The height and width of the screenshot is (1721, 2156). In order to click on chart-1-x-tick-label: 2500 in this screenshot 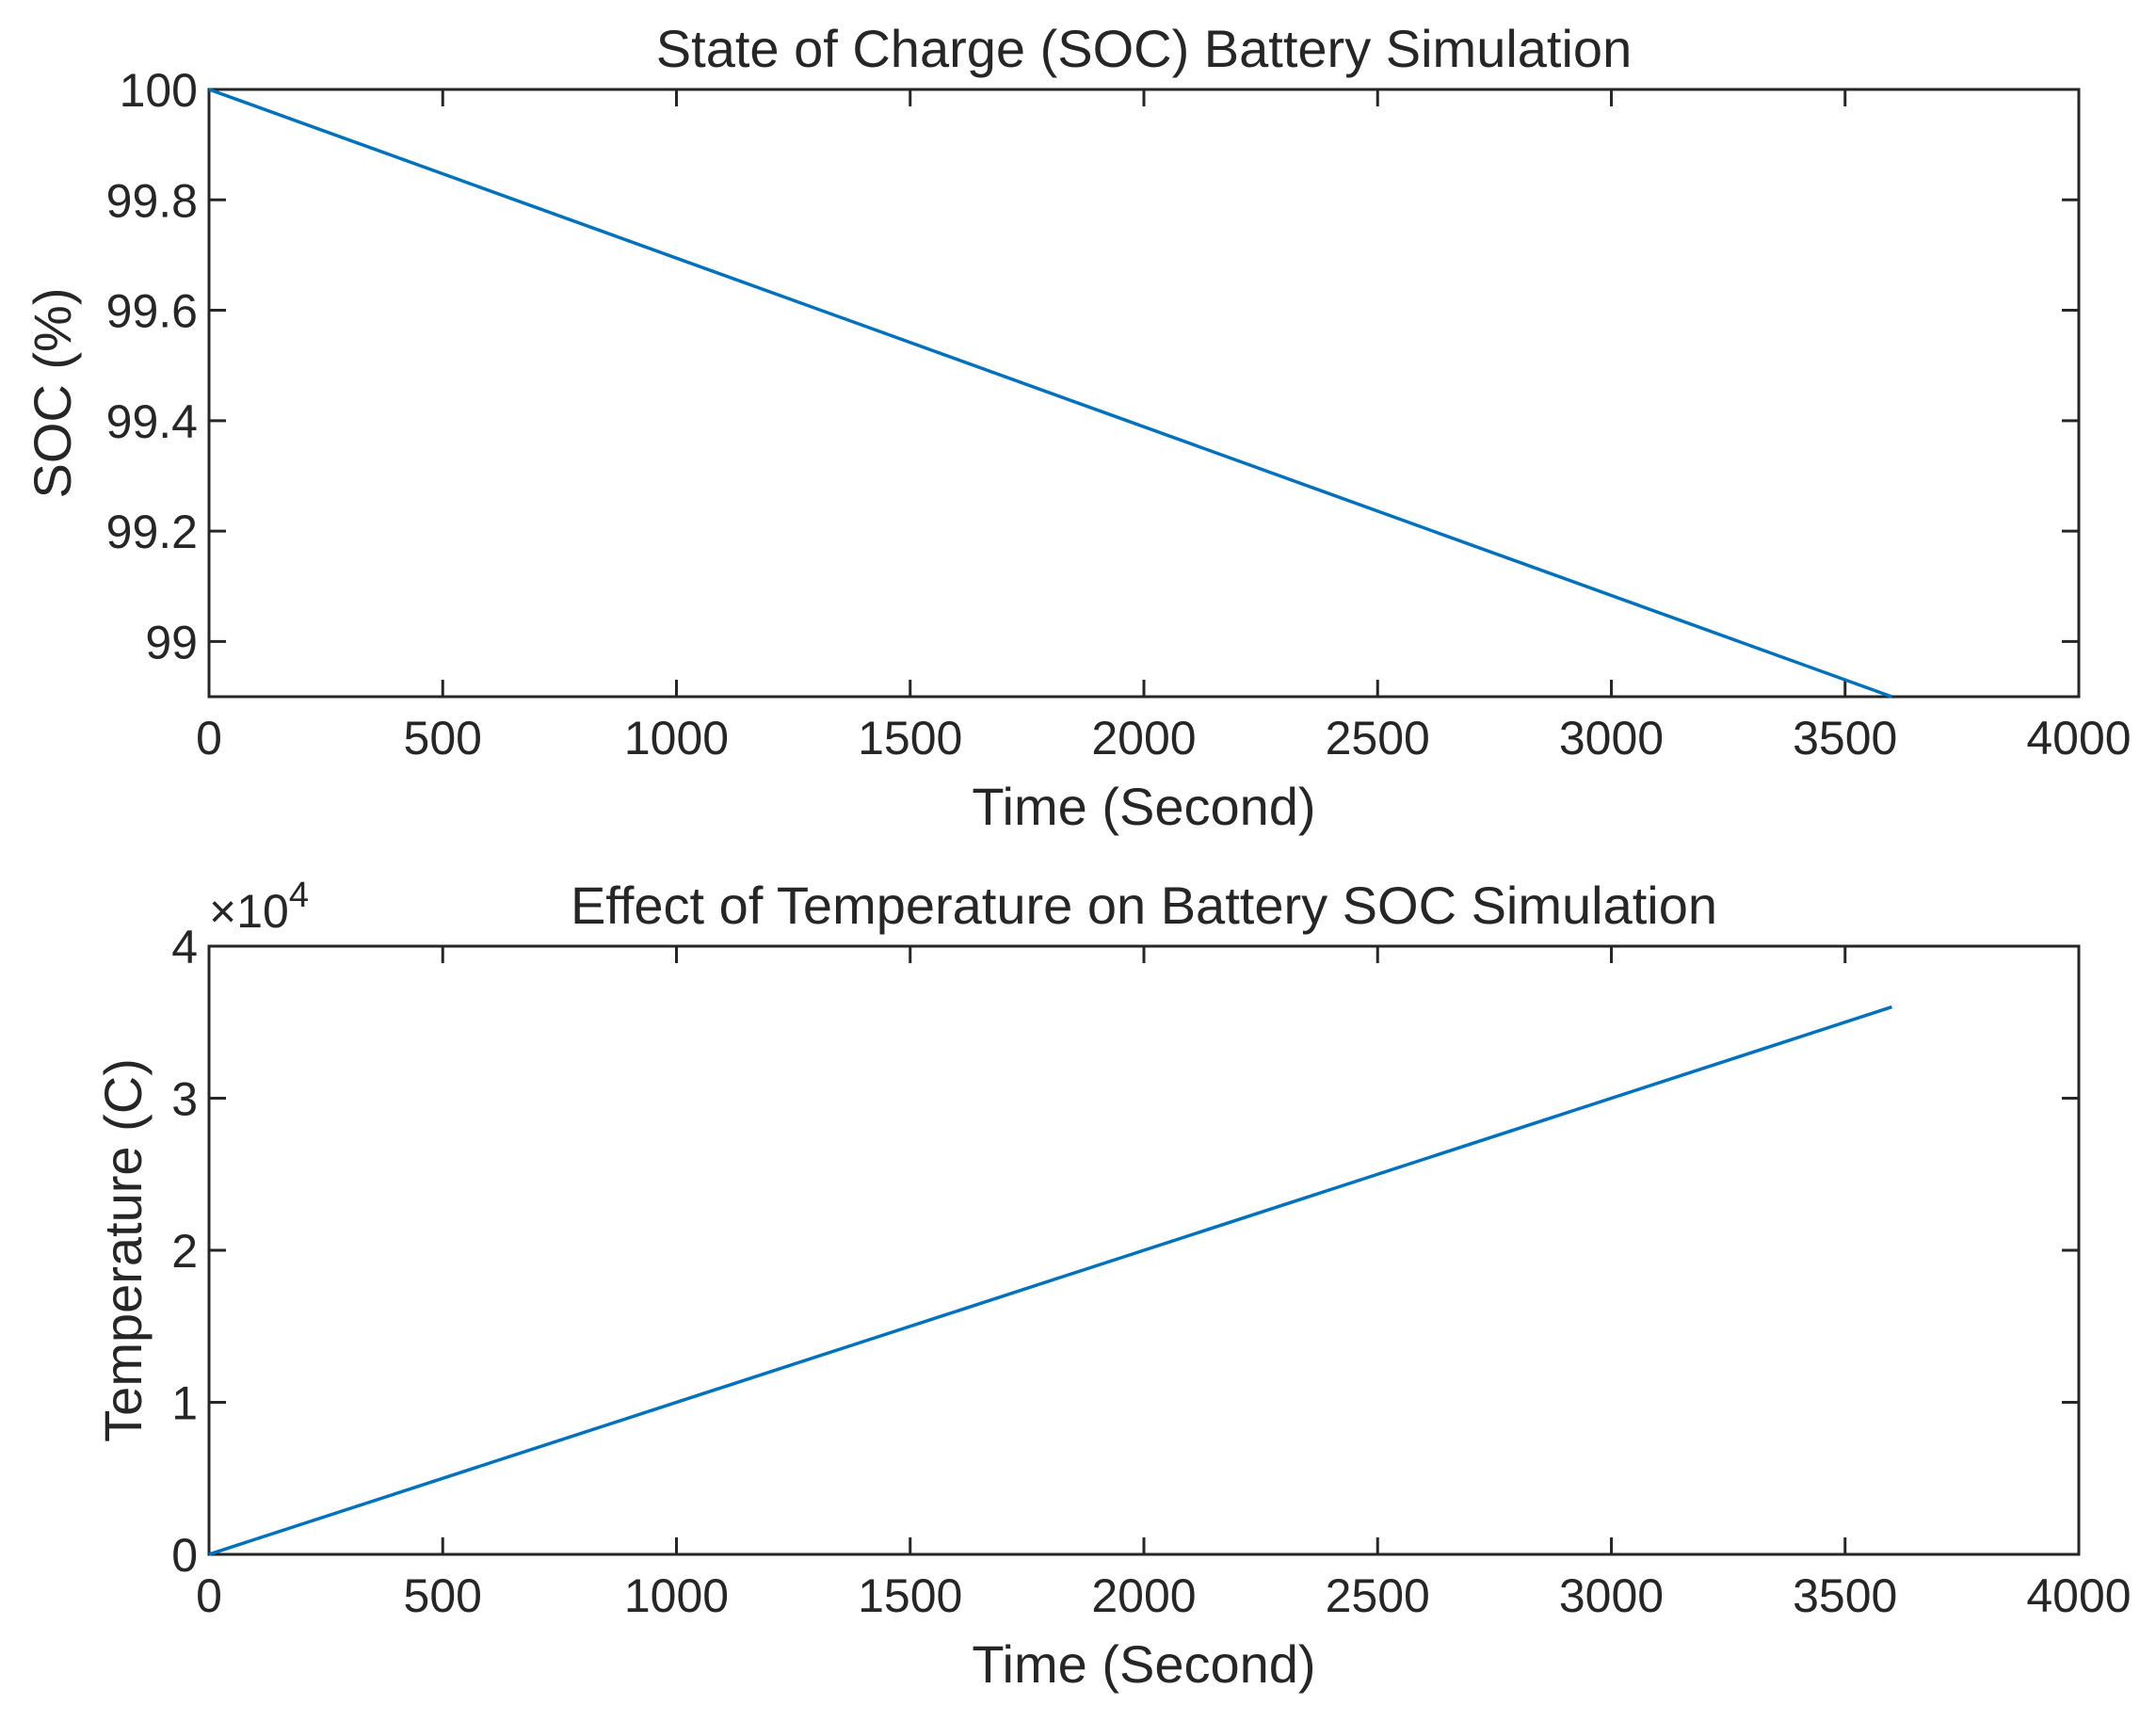, I will do `click(1378, 738)`.